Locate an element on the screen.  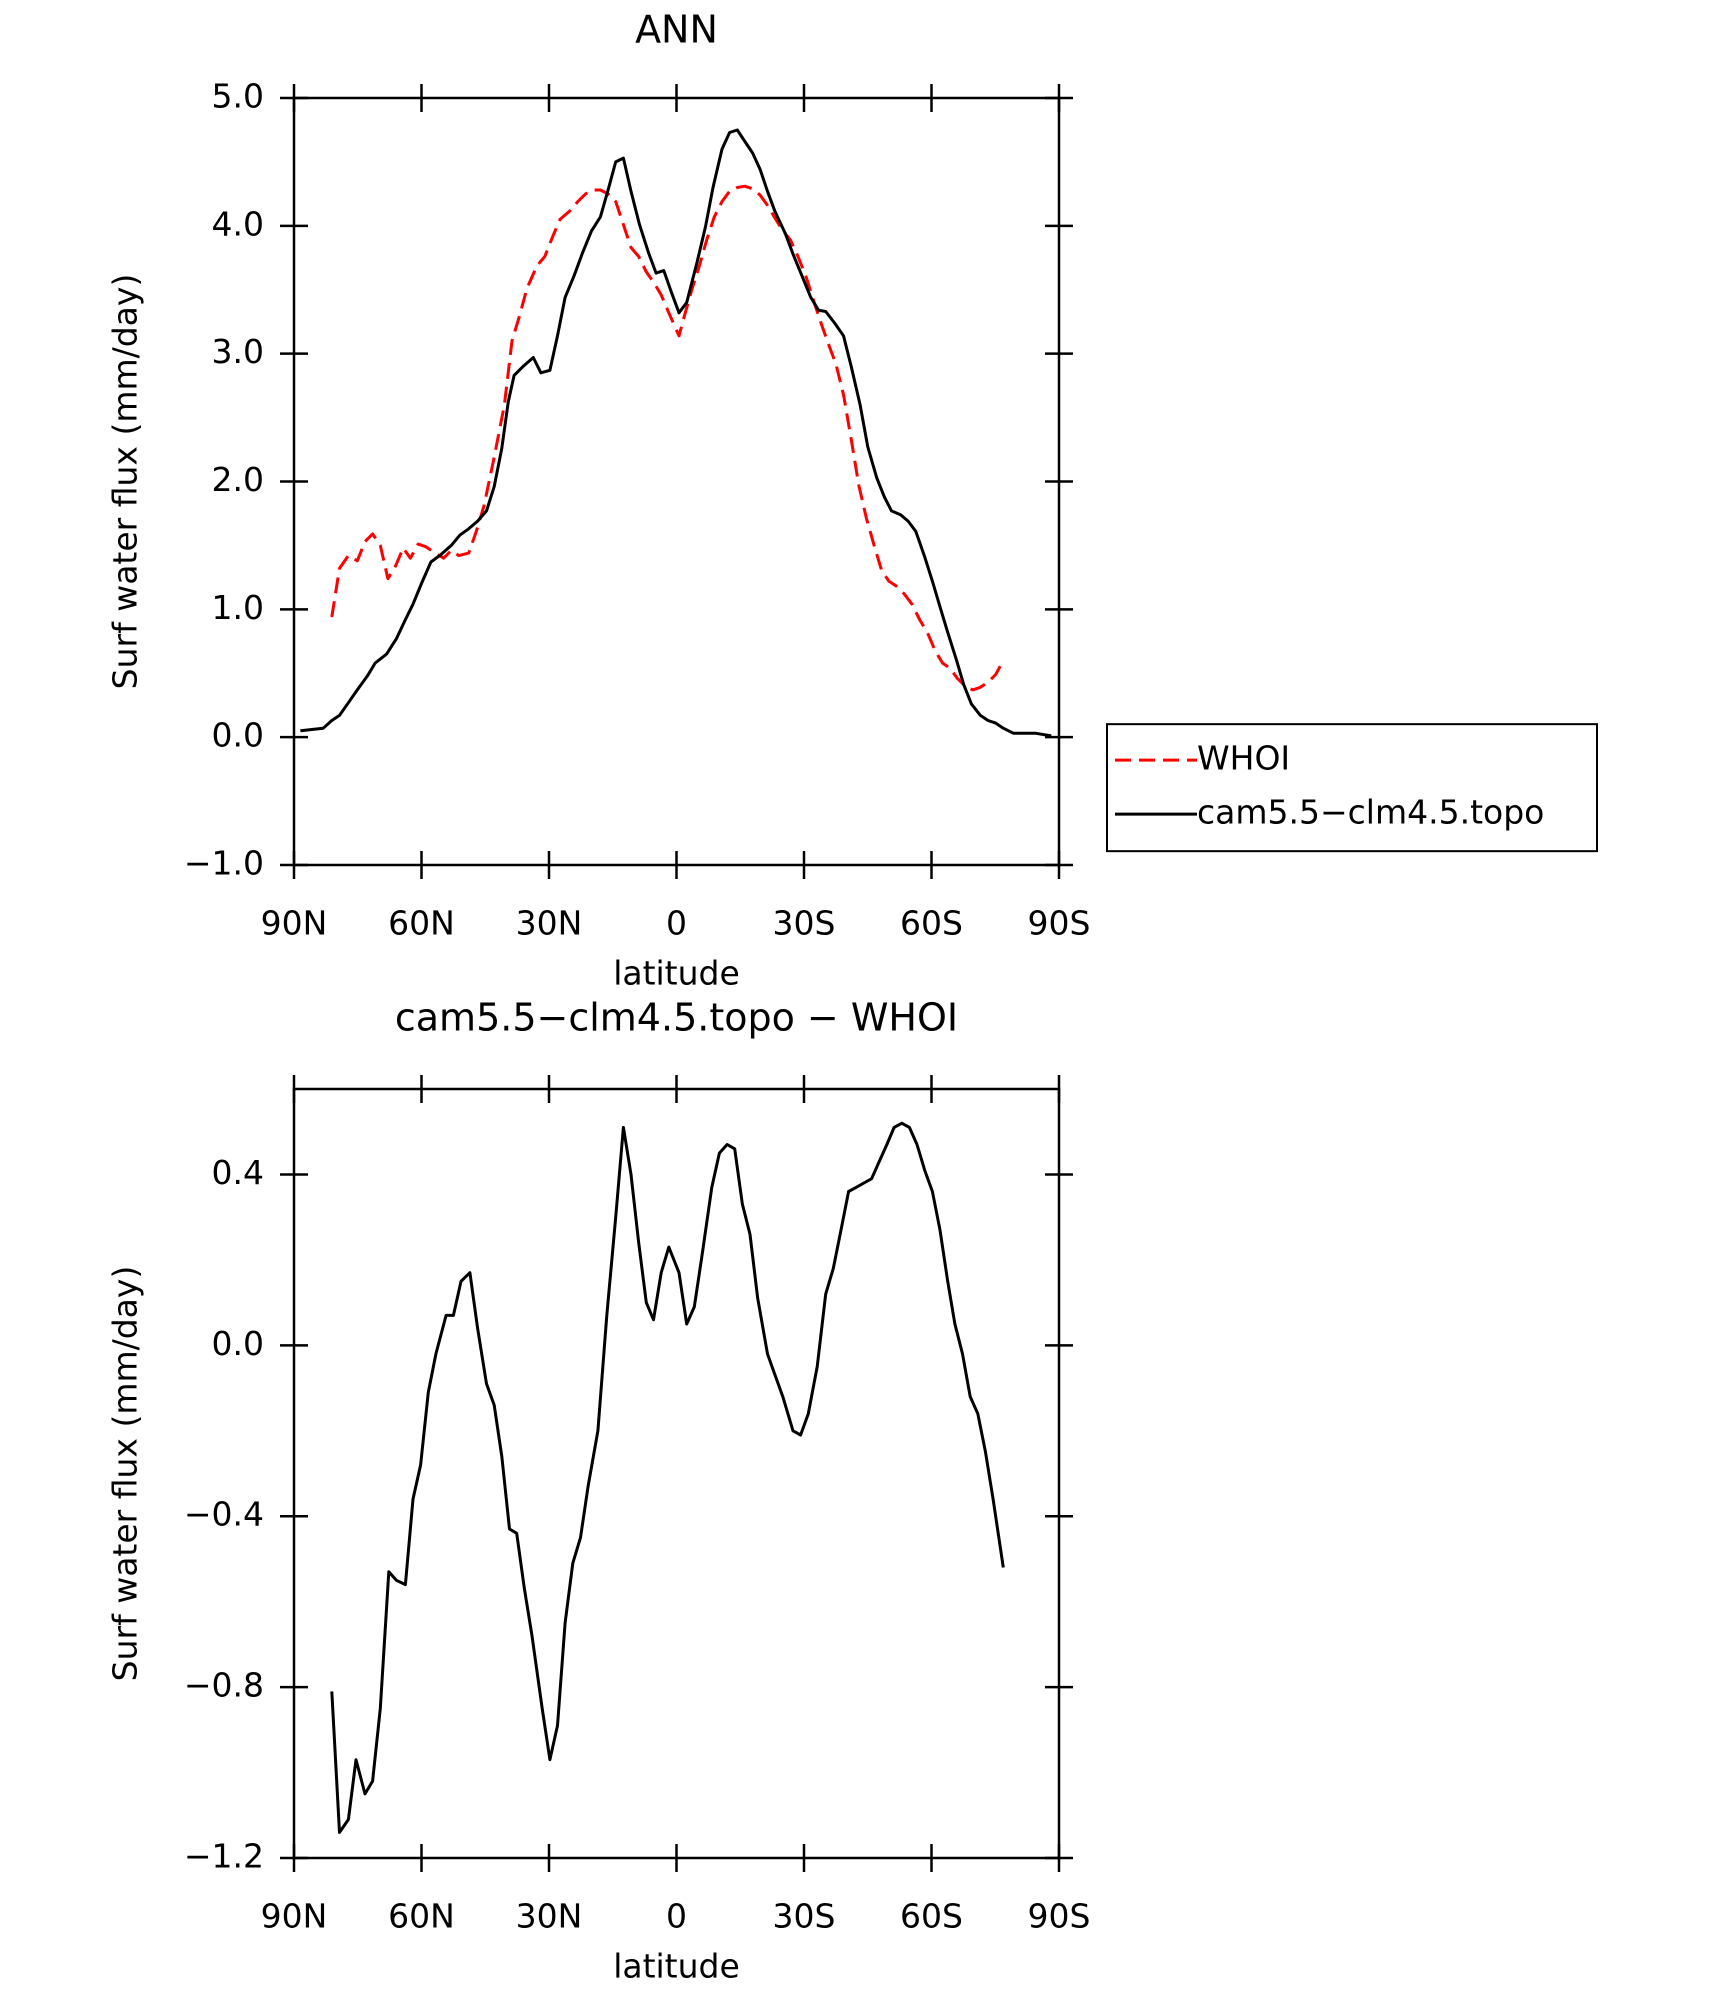
y-tick-label: 0.4 is located at coordinates (238, 1172).